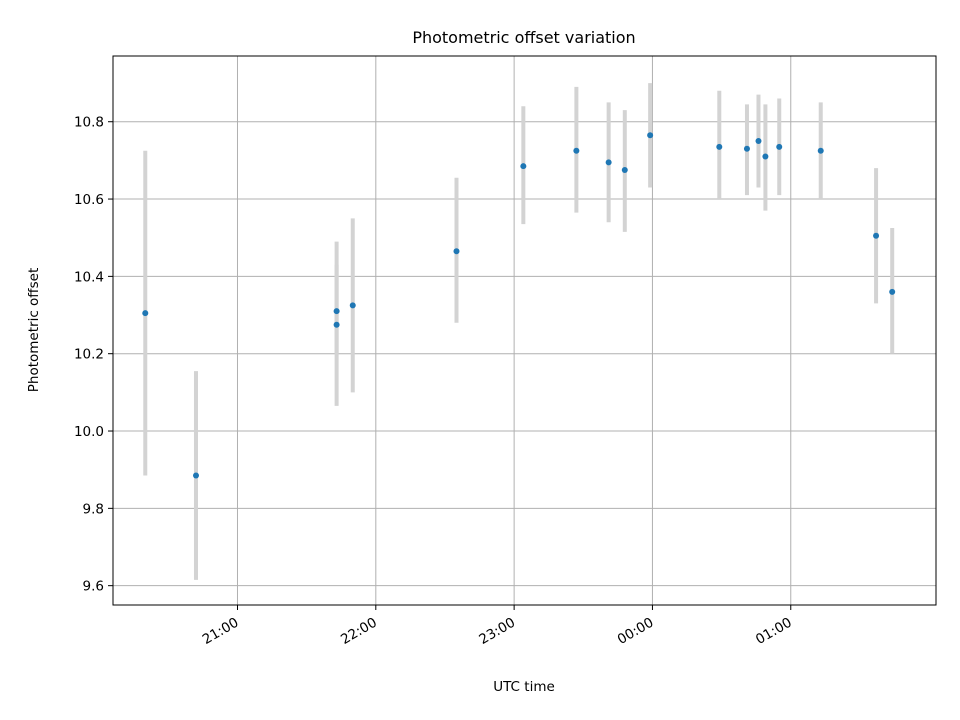 The height and width of the screenshot is (720, 960). Describe the element at coordinates (774, 631) in the screenshot. I see `x-tick-label: 01:00` at that location.